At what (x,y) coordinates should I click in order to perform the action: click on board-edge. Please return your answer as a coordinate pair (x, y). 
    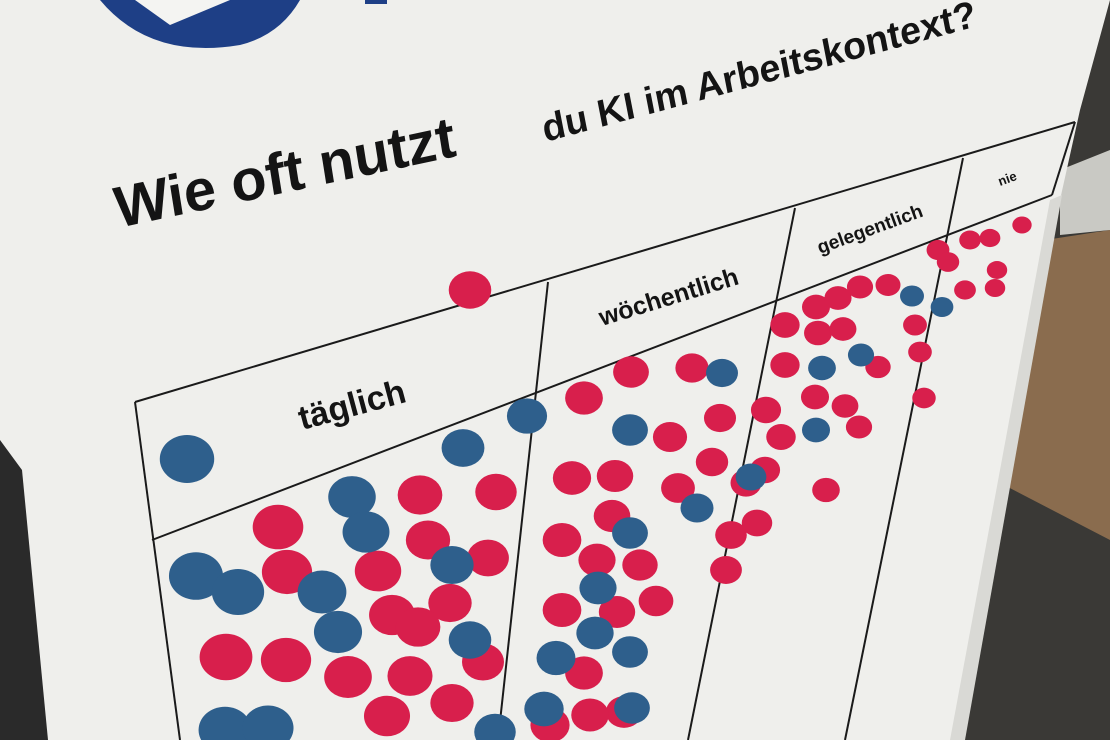
    Looking at the image, I should click on (24, 590).